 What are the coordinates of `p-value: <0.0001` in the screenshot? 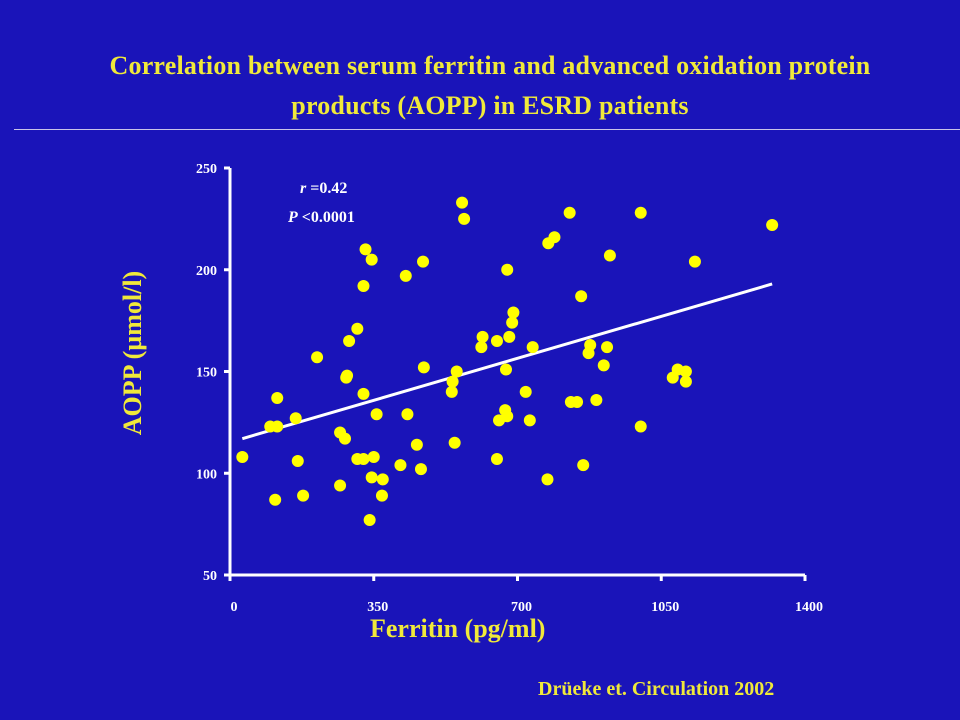 It's located at (326, 217).